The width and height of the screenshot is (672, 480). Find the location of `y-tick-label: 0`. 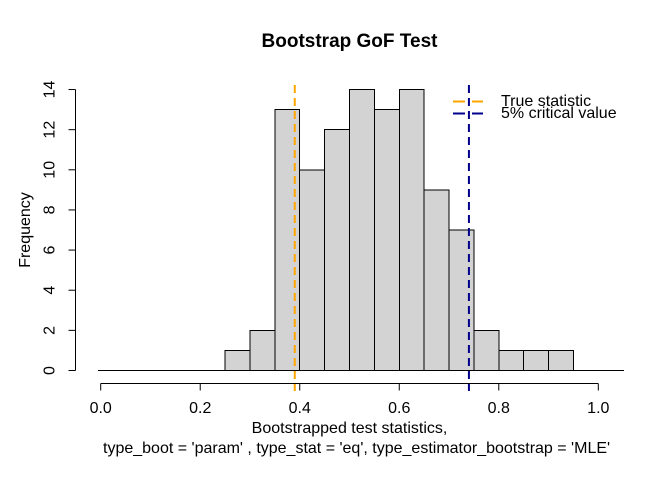

y-tick-label: 0 is located at coordinates (49, 370).